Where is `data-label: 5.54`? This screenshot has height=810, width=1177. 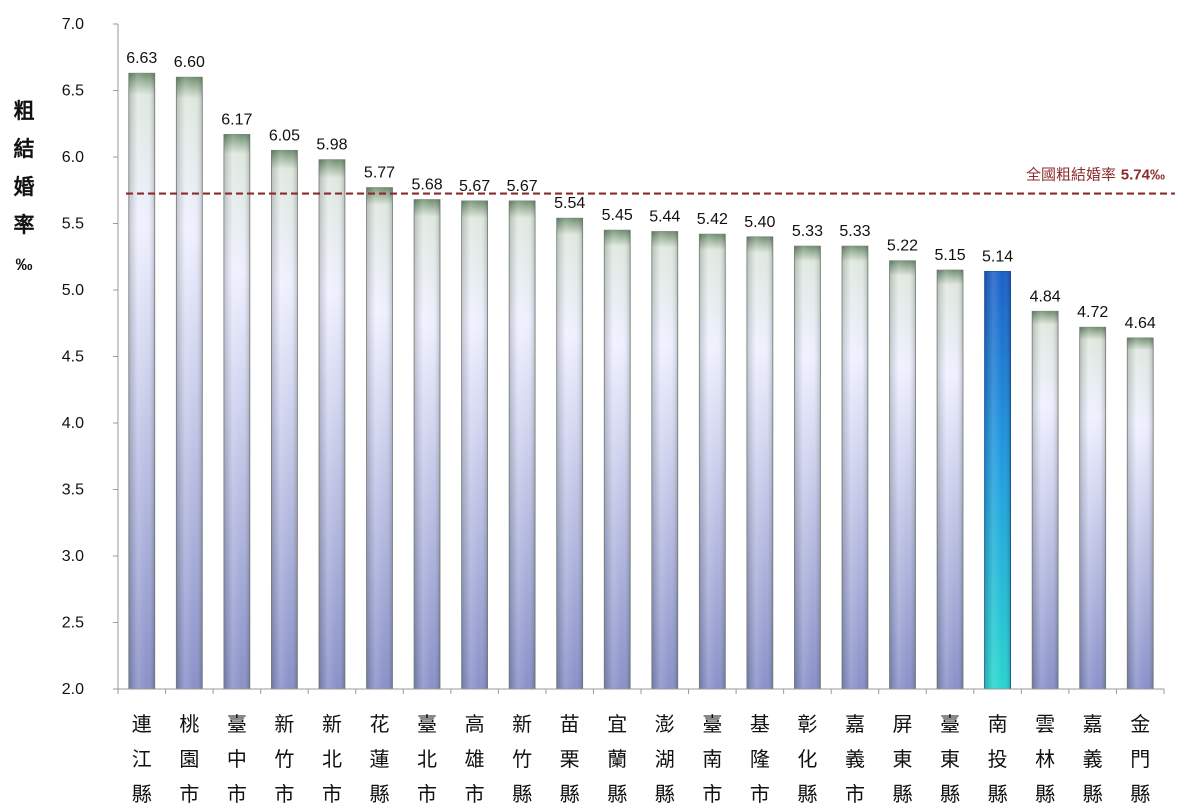 data-label: 5.54 is located at coordinates (569, 203).